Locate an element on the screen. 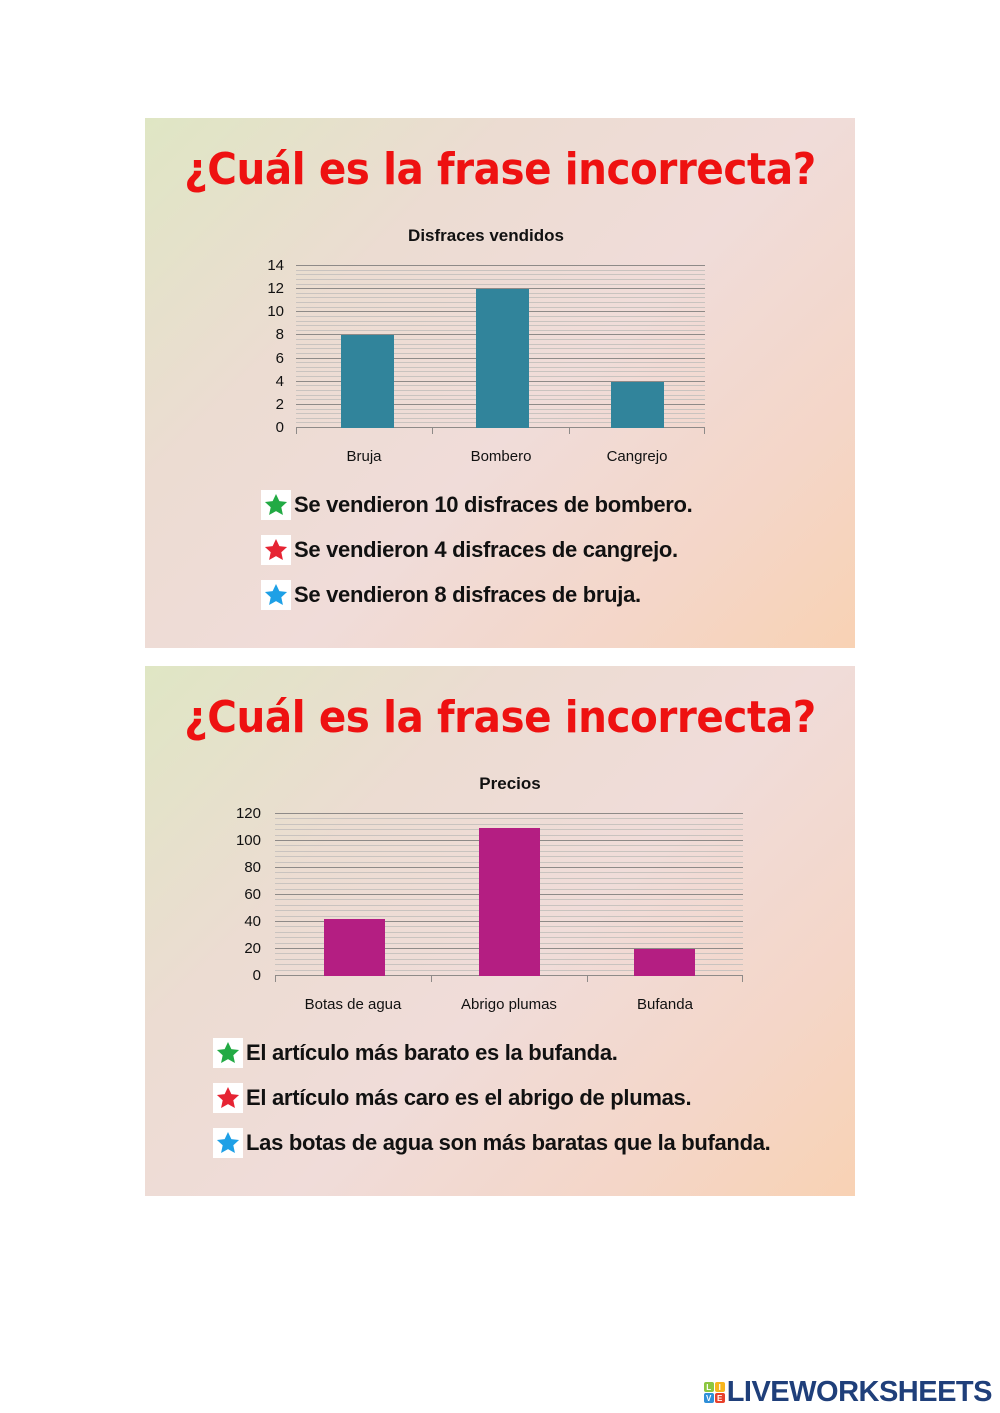 The image size is (1000, 1413). y-tick: 120 is located at coordinates (248, 813).